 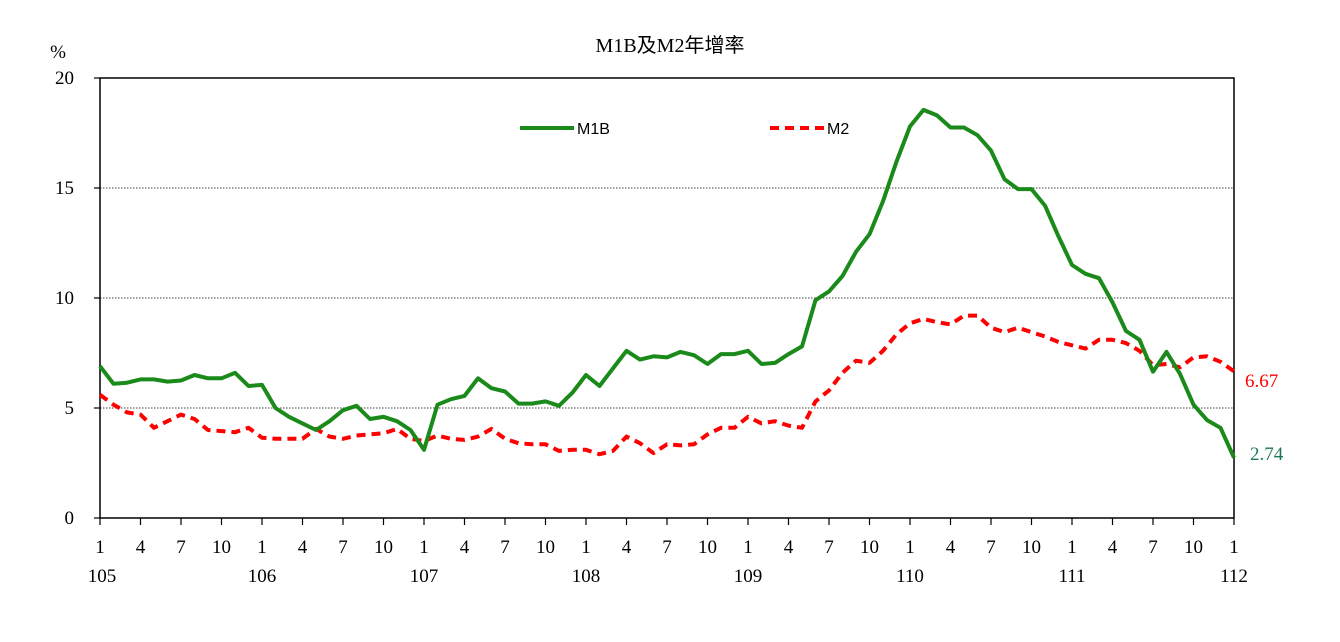 What do you see at coordinates (748, 576) in the screenshot?
I see `x-year-label: 109` at bounding box center [748, 576].